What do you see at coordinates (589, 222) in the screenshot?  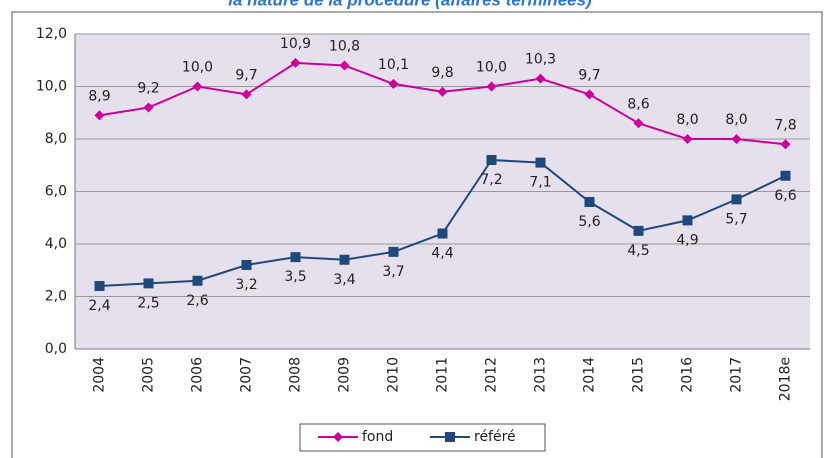 I see `data-label: 5,6` at bounding box center [589, 222].